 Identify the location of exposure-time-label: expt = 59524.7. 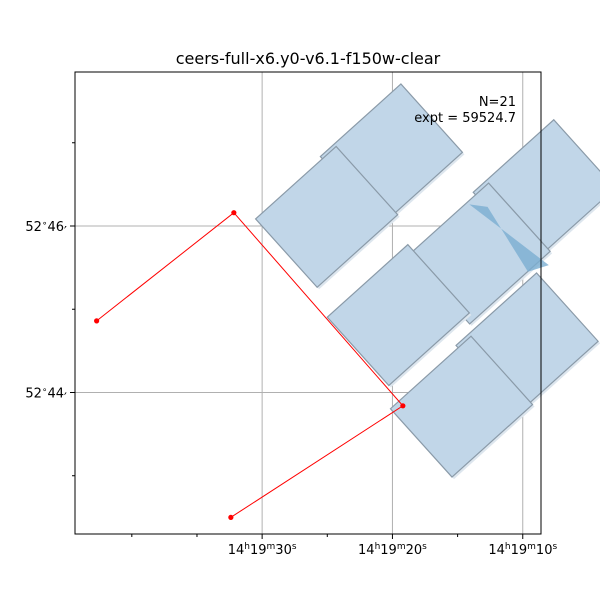
(465, 118).